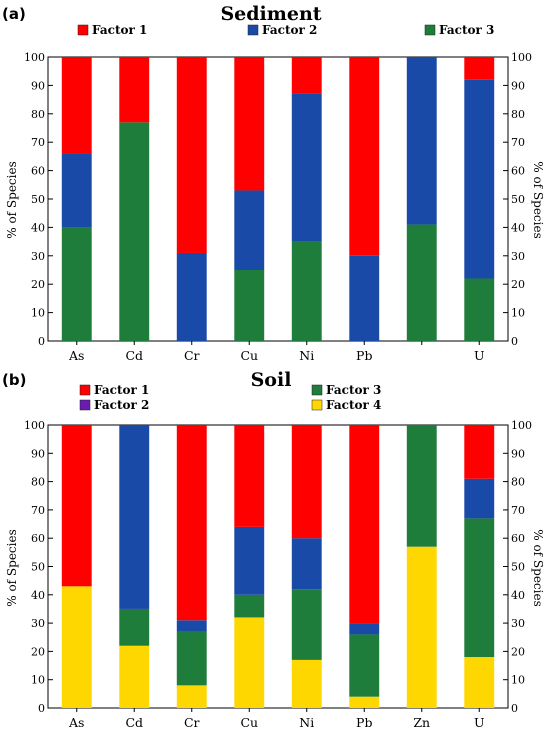 This screenshot has height=737, width=550. Describe the element at coordinates (38, 651) in the screenshot. I see `soil-left-tick-label: 20` at that location.